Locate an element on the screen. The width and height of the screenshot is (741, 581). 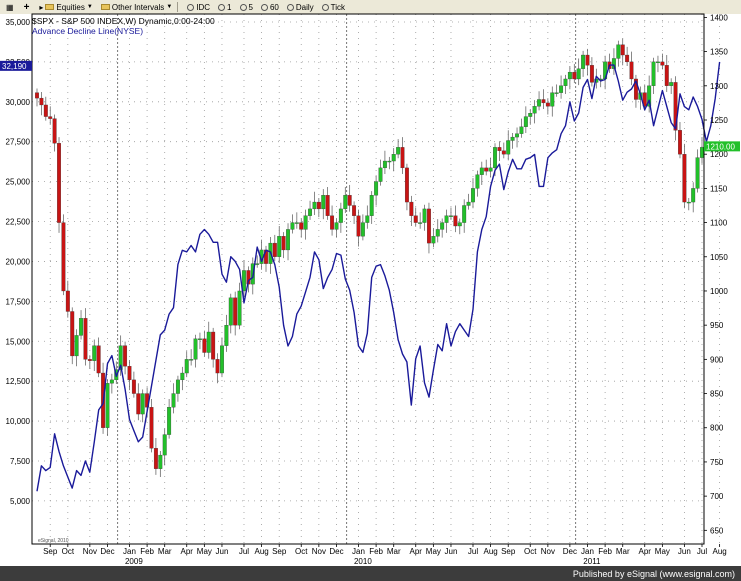
dropdown-arrow-icon: ▼ is located at coordinates (89, 7).